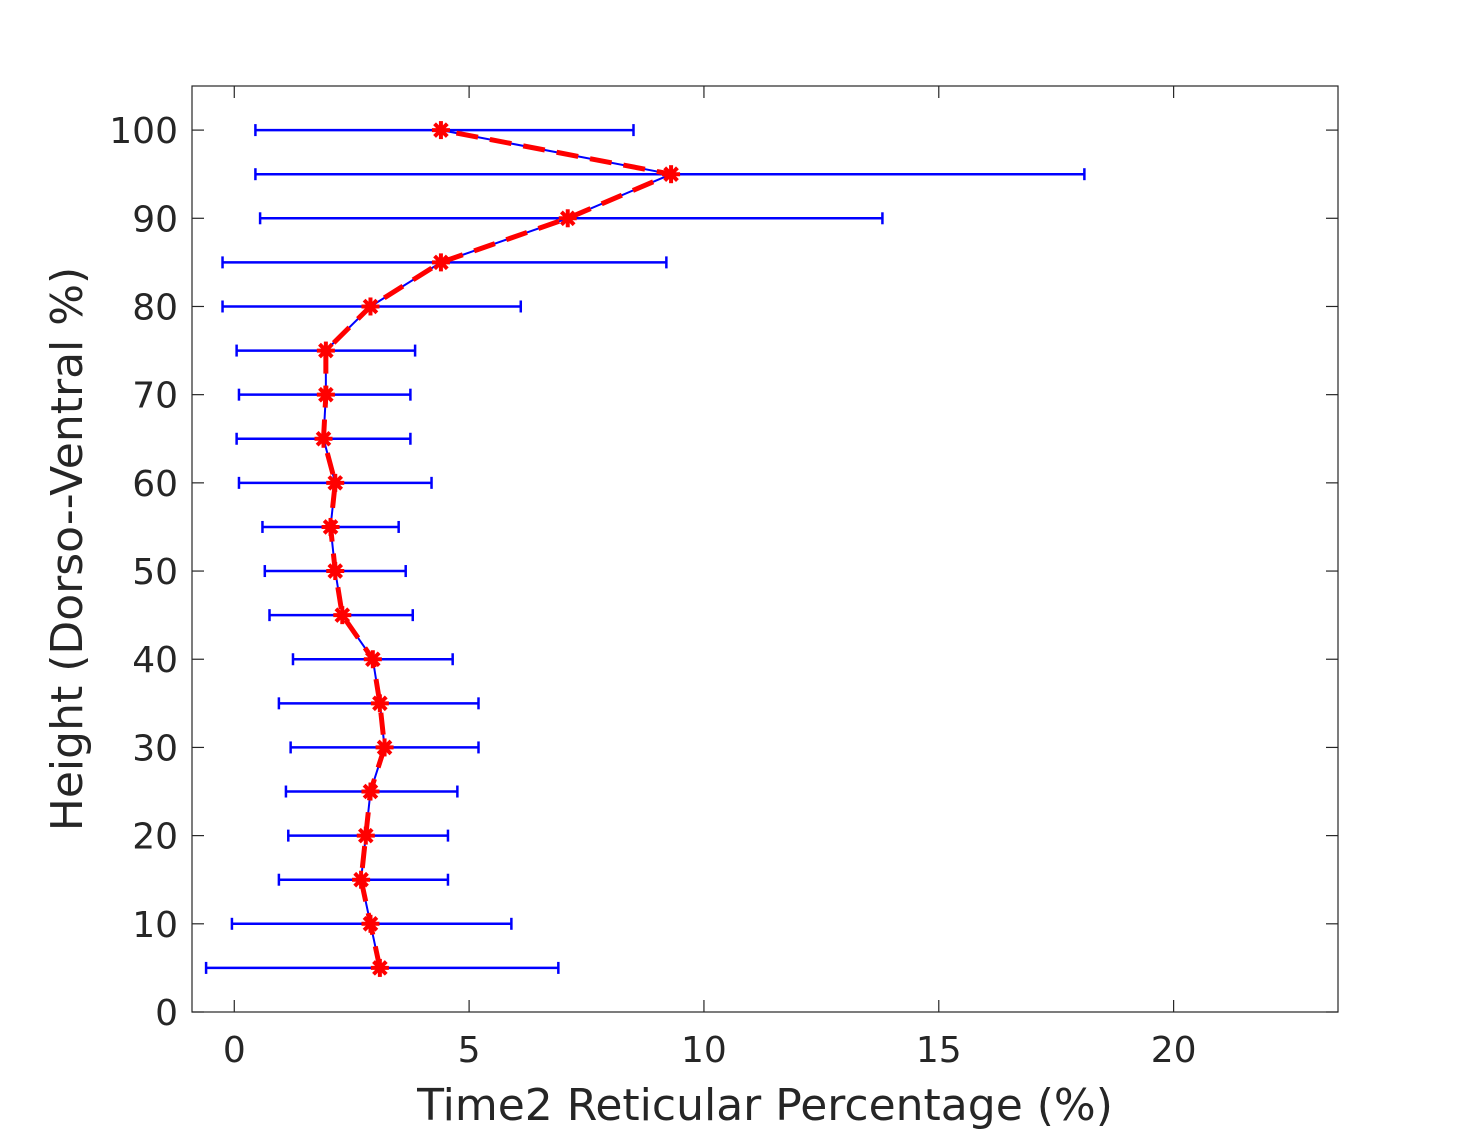 The width and height of the screenshot is (1480, 1138). I want to click on y-tick-label: 50, so click(155, 572).